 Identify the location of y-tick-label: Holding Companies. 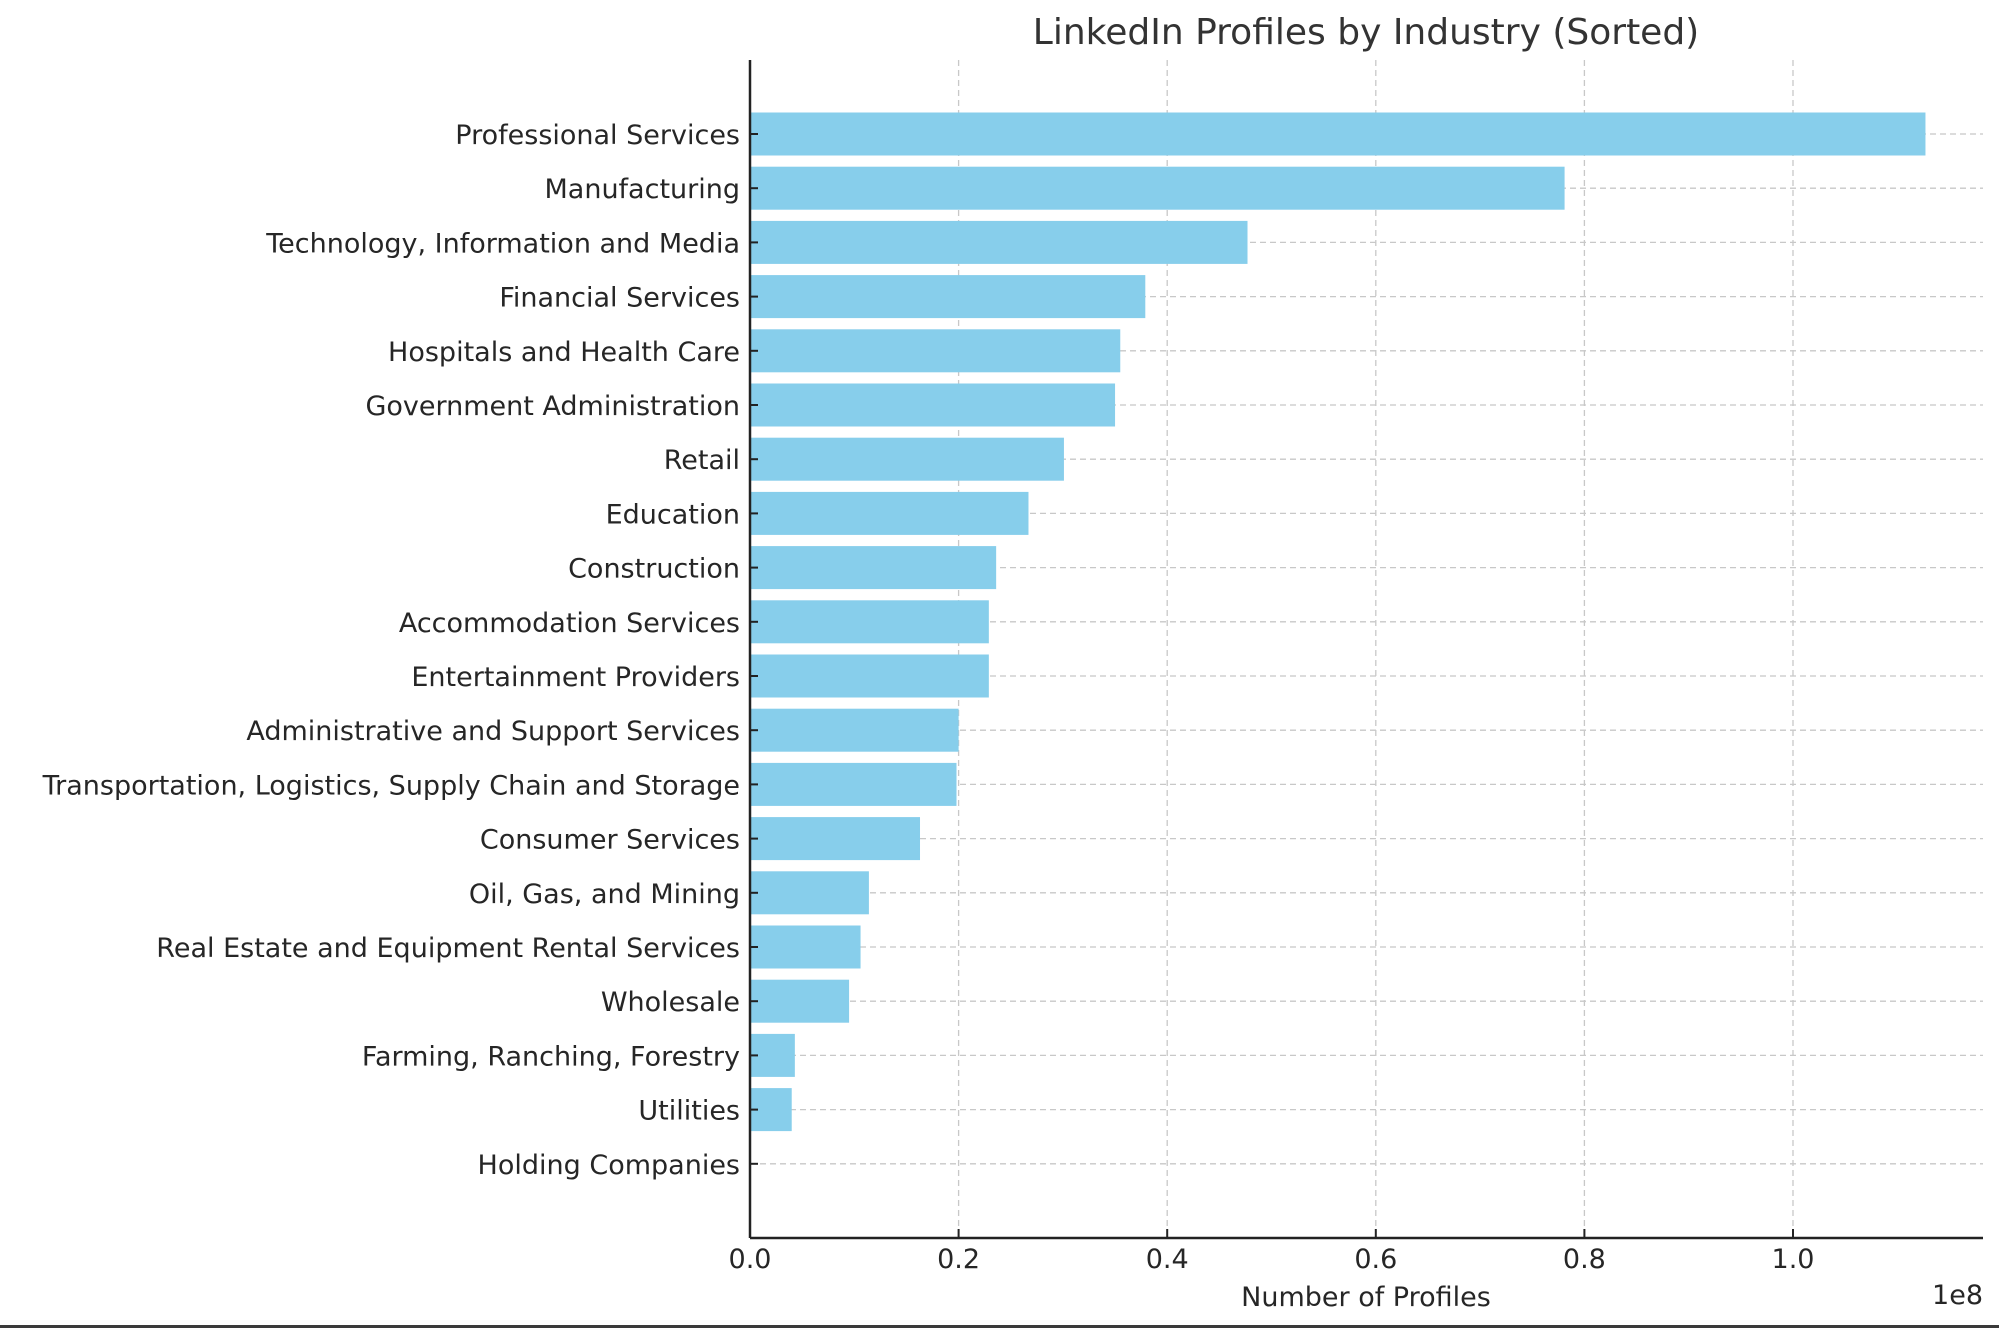
(609, 1165).